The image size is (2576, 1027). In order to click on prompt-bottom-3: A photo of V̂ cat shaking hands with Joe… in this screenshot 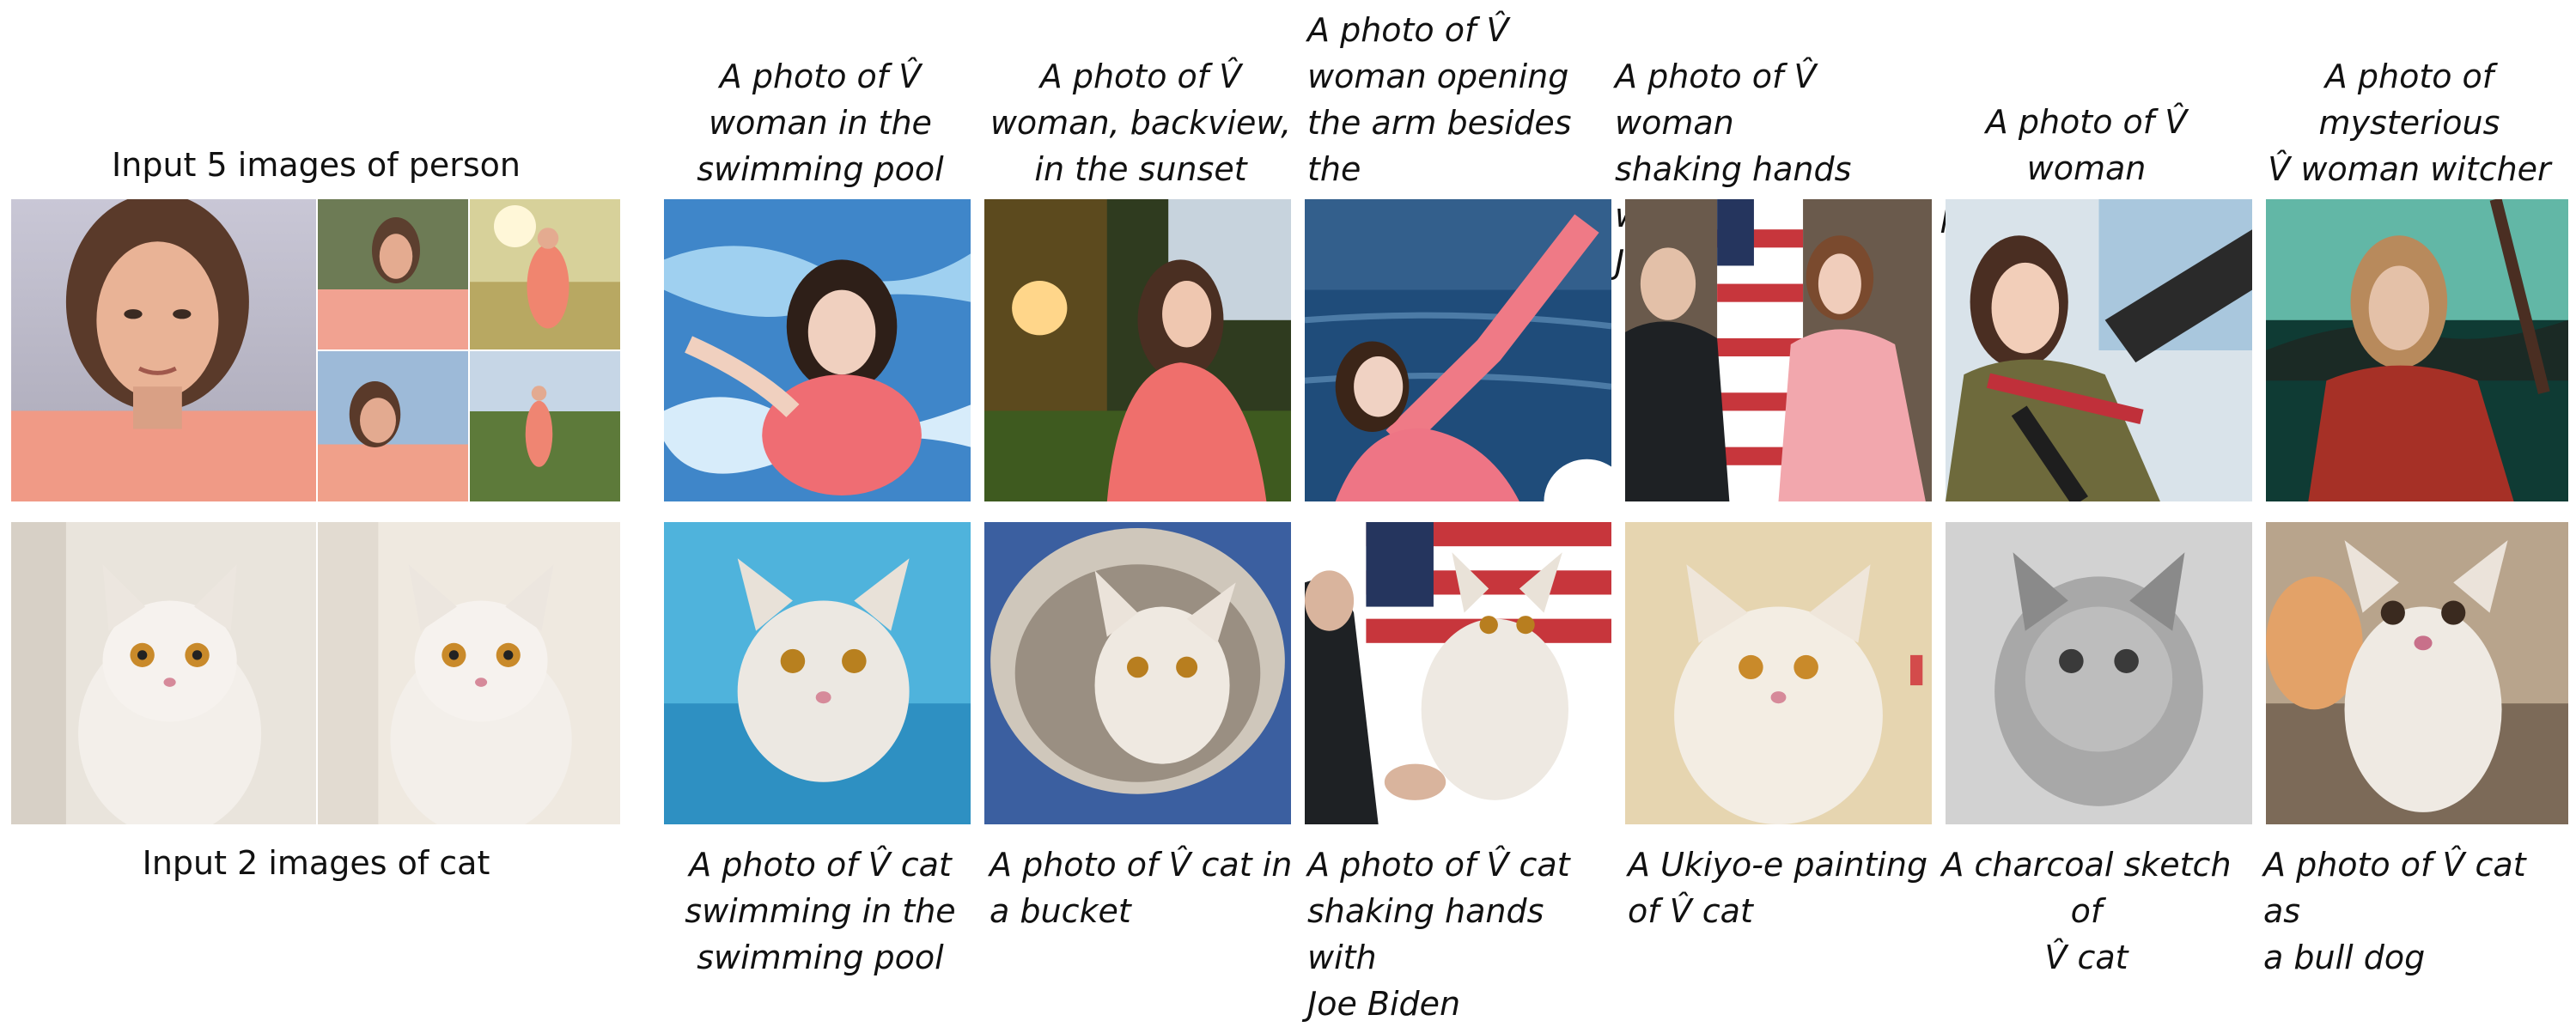, I will do `click(1438, 934)`.